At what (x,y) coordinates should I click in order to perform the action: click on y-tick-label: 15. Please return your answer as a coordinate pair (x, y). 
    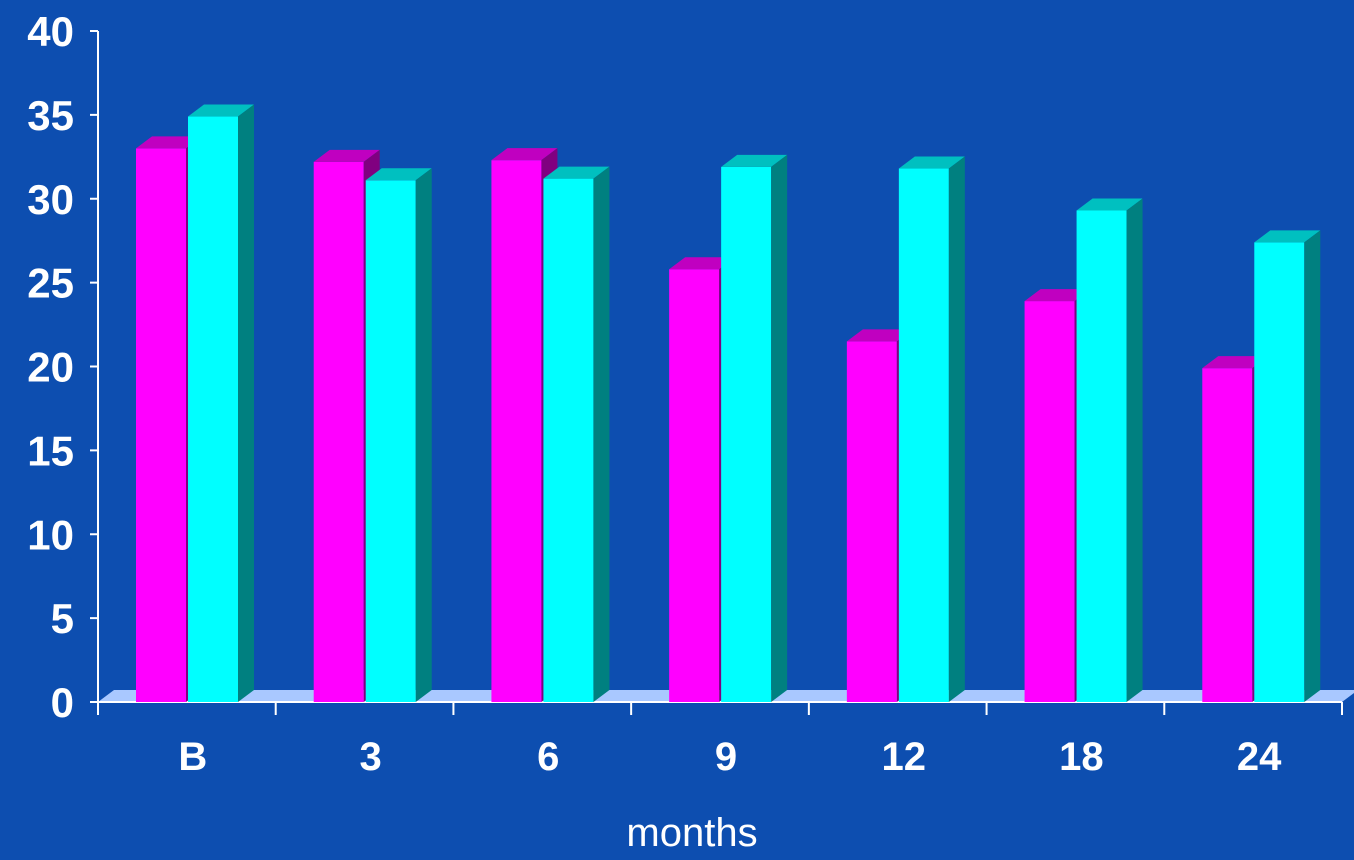
    Looking at the image, I should click on (50, 450).